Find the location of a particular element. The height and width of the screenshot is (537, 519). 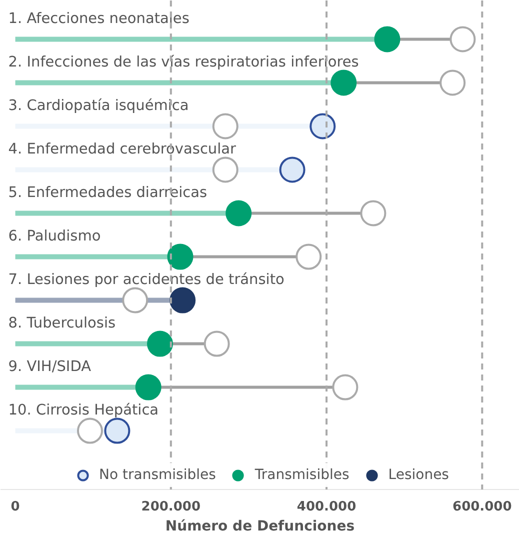

y-tick-label: 2. Infecciones de las vías respiratorias inferiores is located at coordinates (183, 62).